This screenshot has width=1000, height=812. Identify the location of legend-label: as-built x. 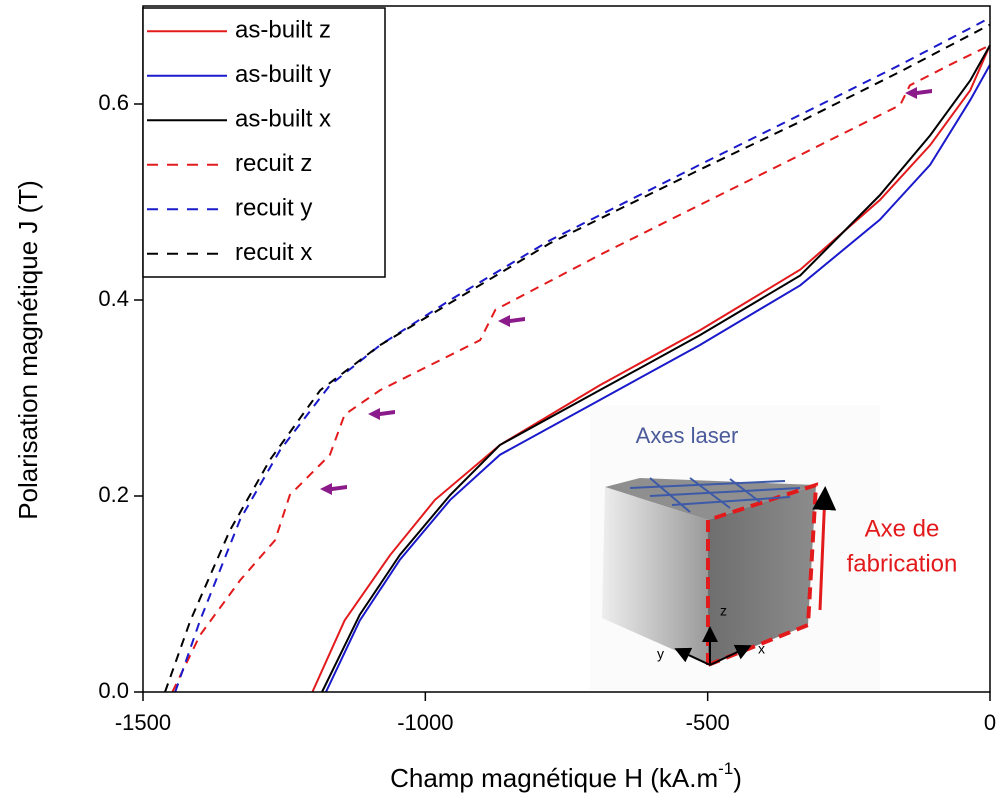
(283, 119).